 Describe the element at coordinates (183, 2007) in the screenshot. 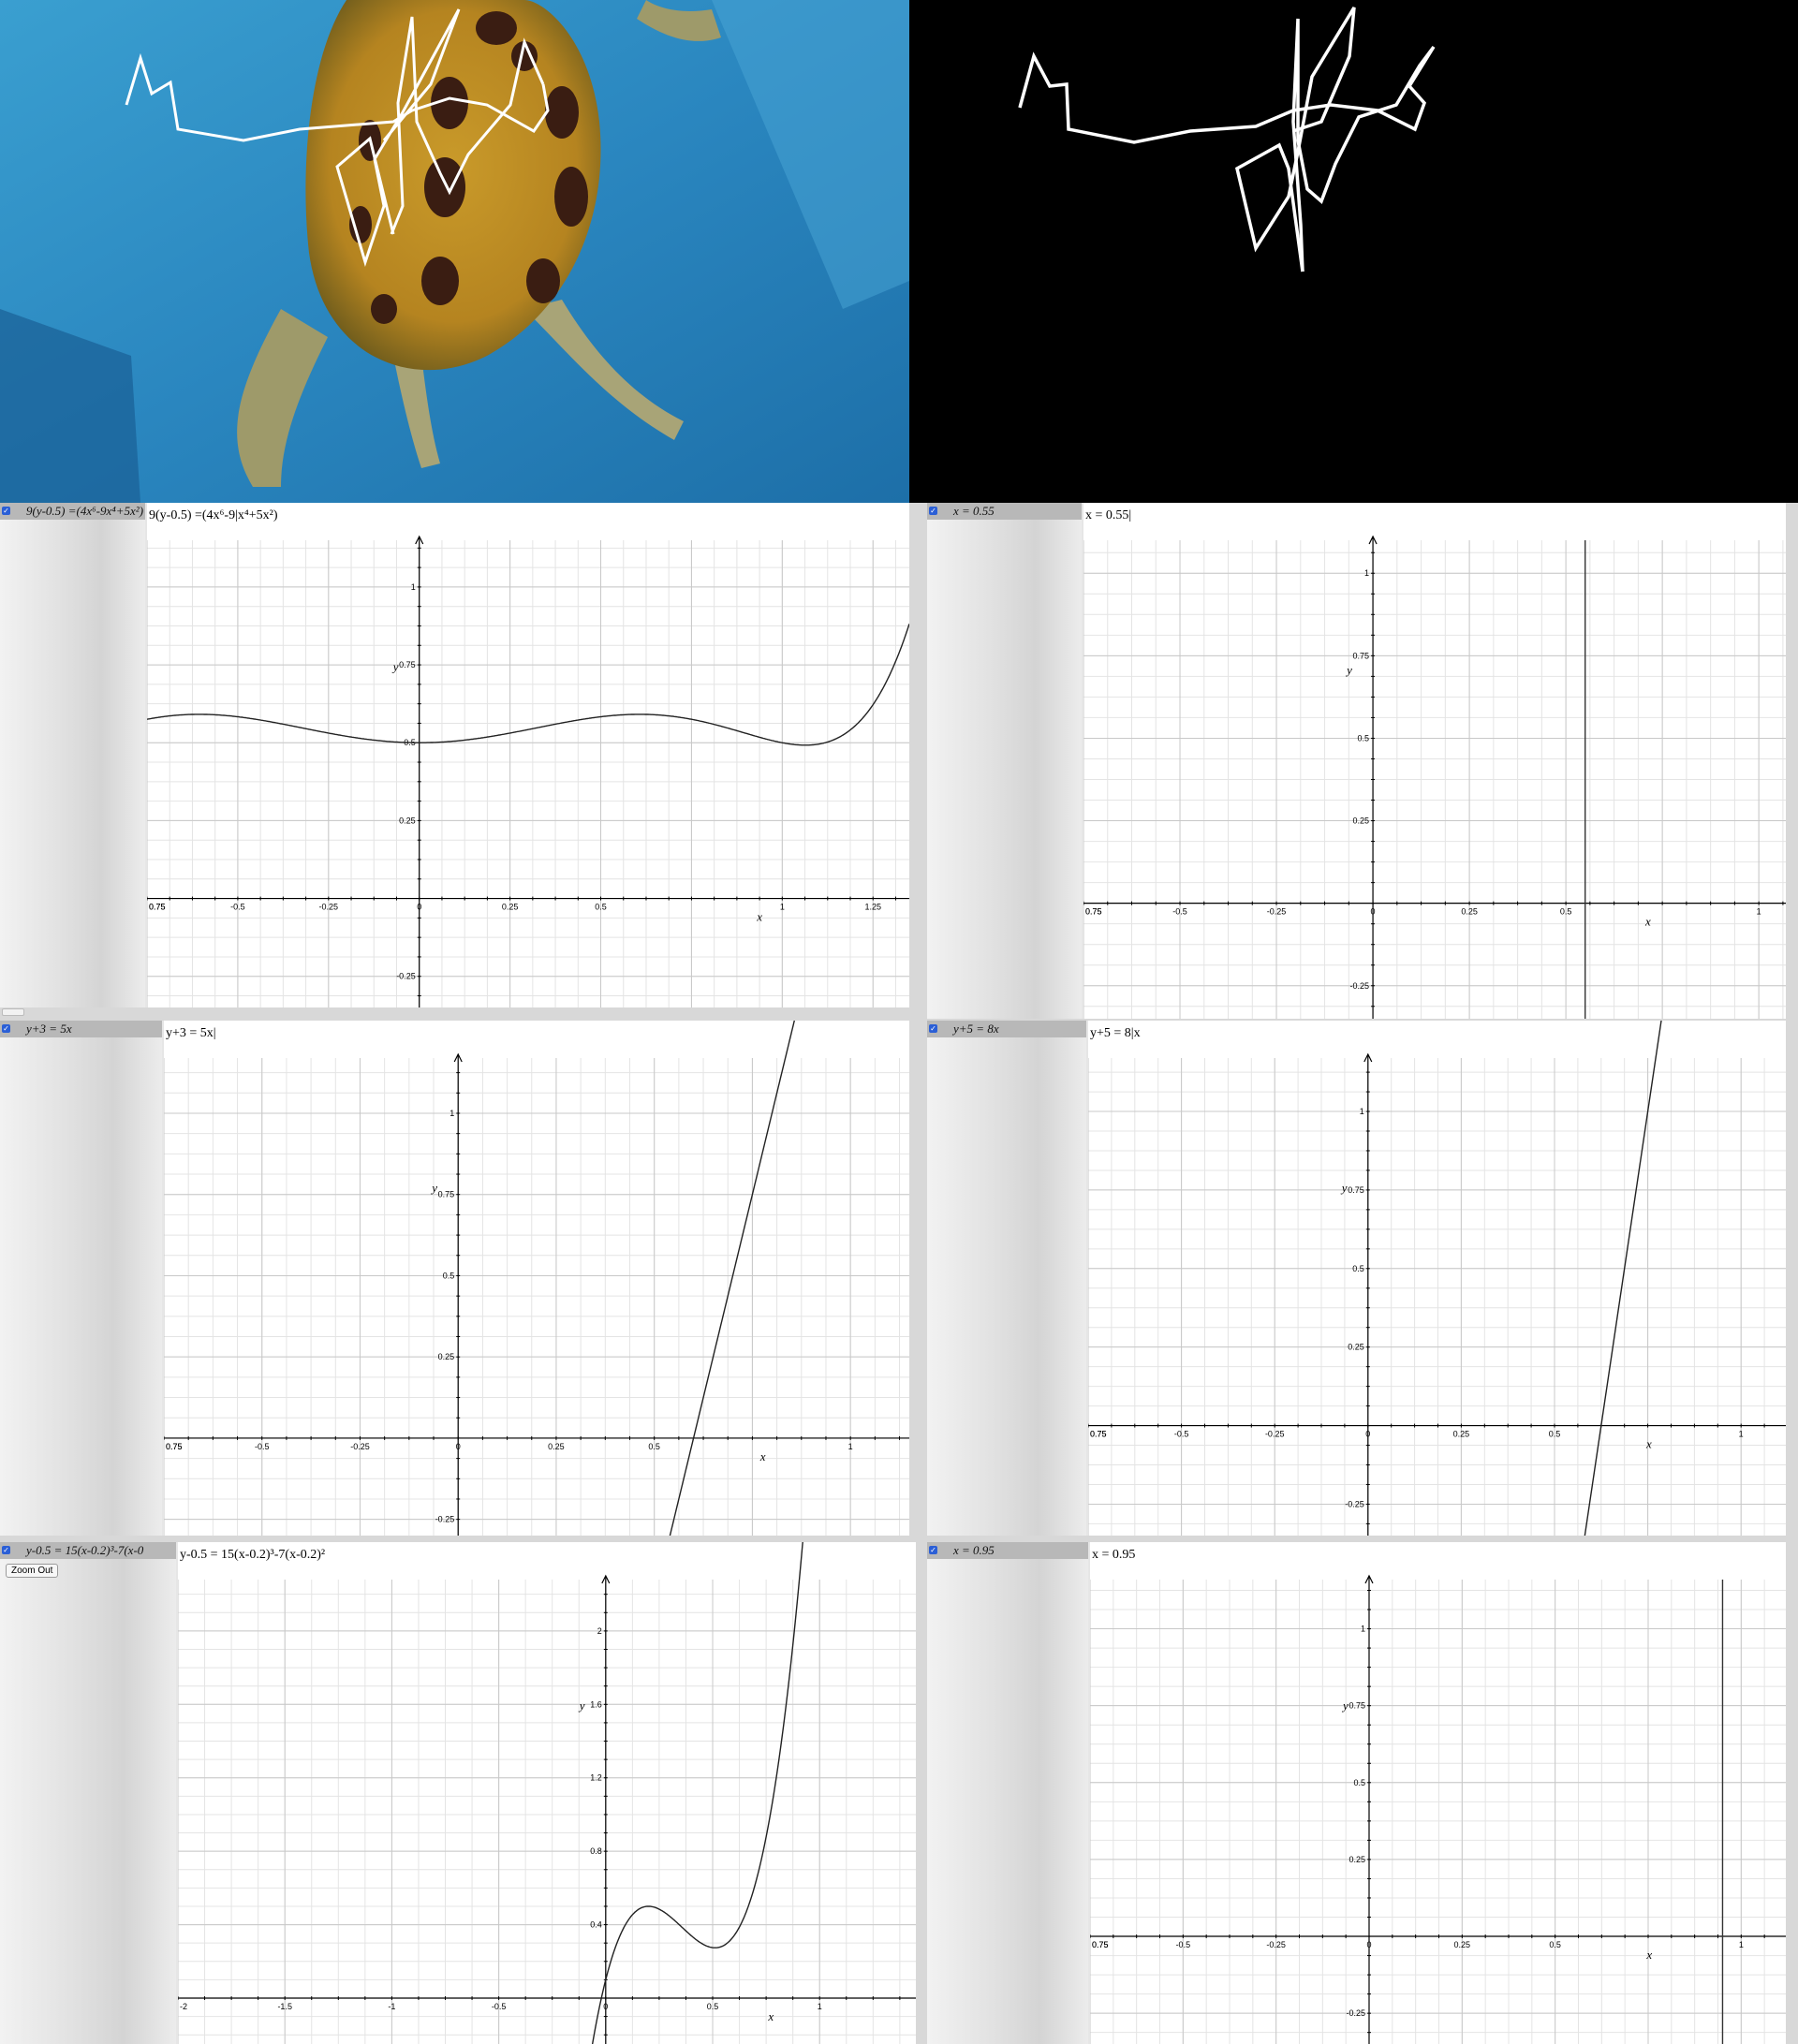

I see `x-tick-label: -2` at that location.